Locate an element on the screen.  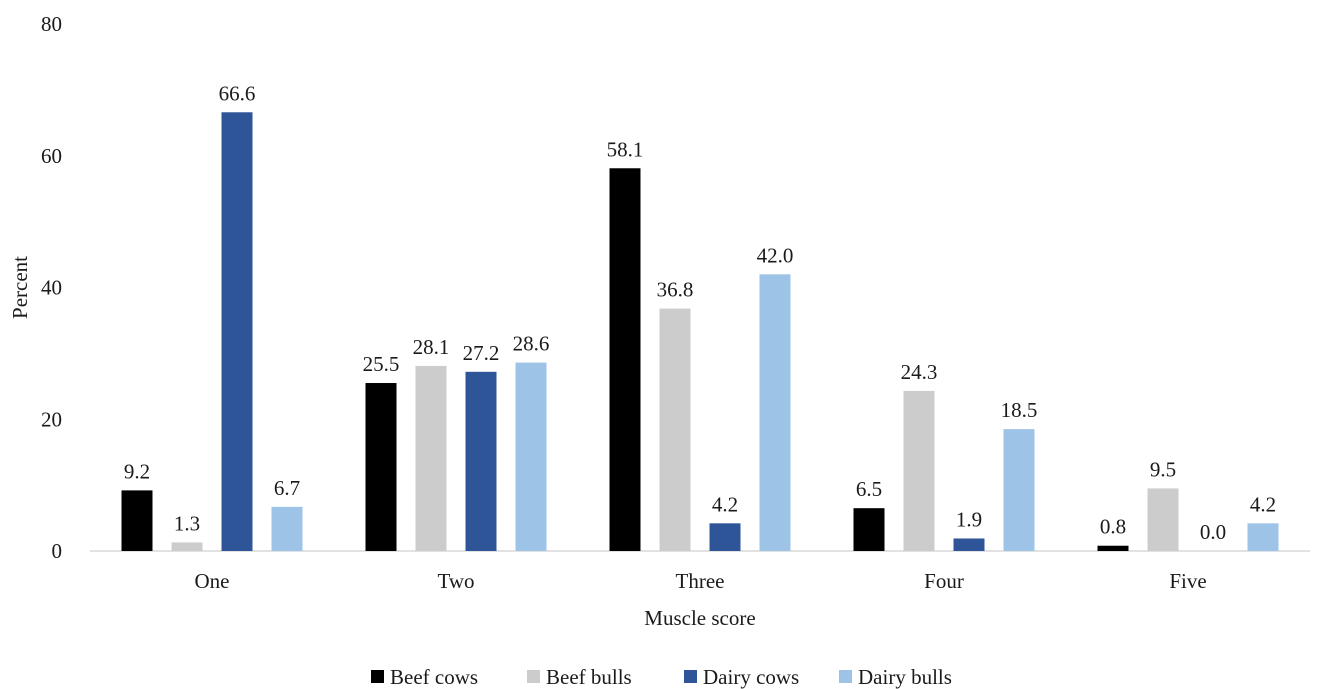
bar-value-label: 18.5 is located at coordinates (1019, 410).